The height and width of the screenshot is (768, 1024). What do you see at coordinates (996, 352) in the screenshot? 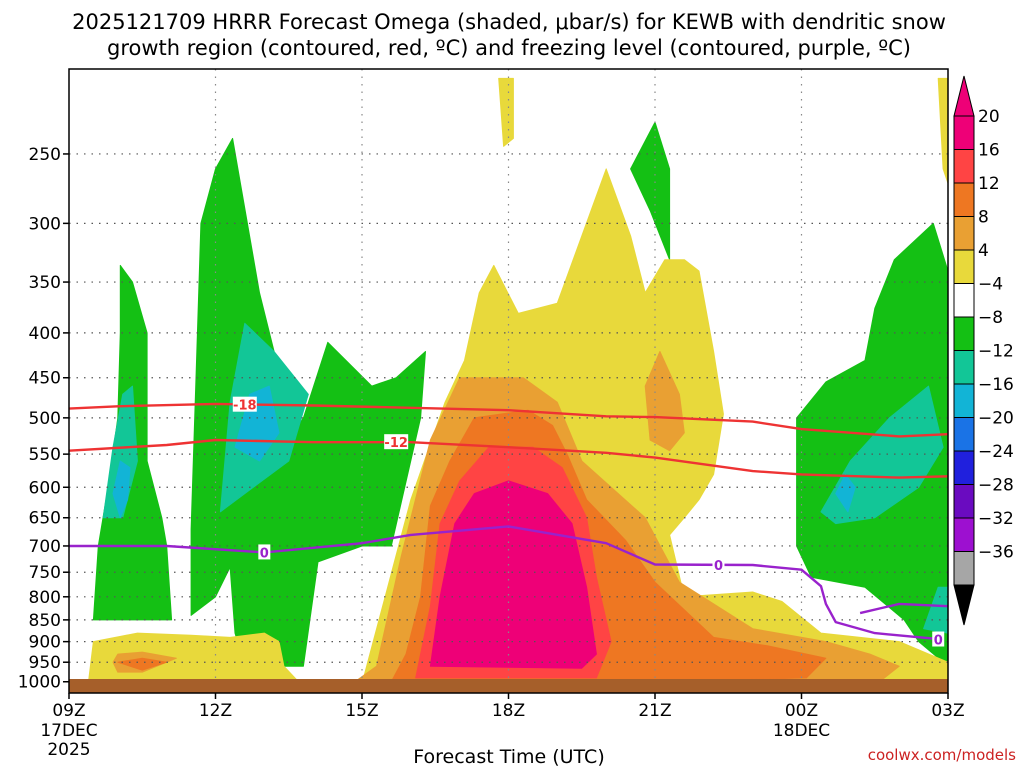
I see `colorbar-label-7: −12` at bounding box center [996, 352].